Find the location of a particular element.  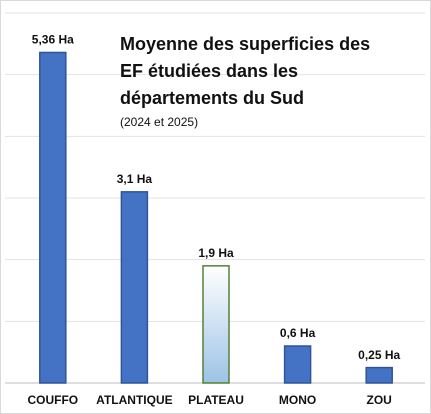

chart-subtitle: (2024 et 2025) is located at coordinates (159, 122).